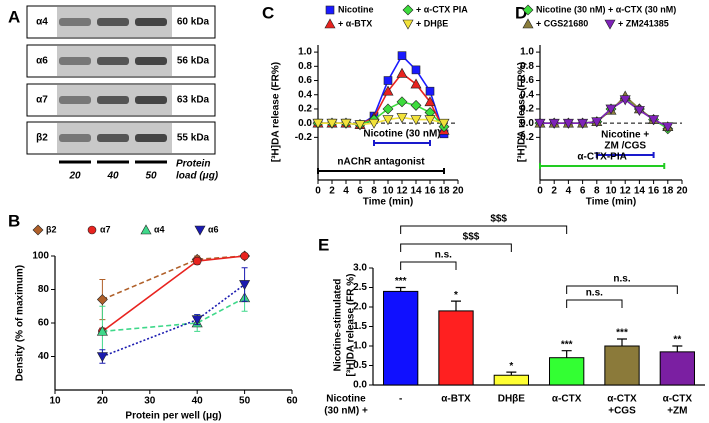 The image size is (709, 423). Describe the element at coordinates (640, 191) in the screenshot. I see `x-tick-label: 14` at that location.